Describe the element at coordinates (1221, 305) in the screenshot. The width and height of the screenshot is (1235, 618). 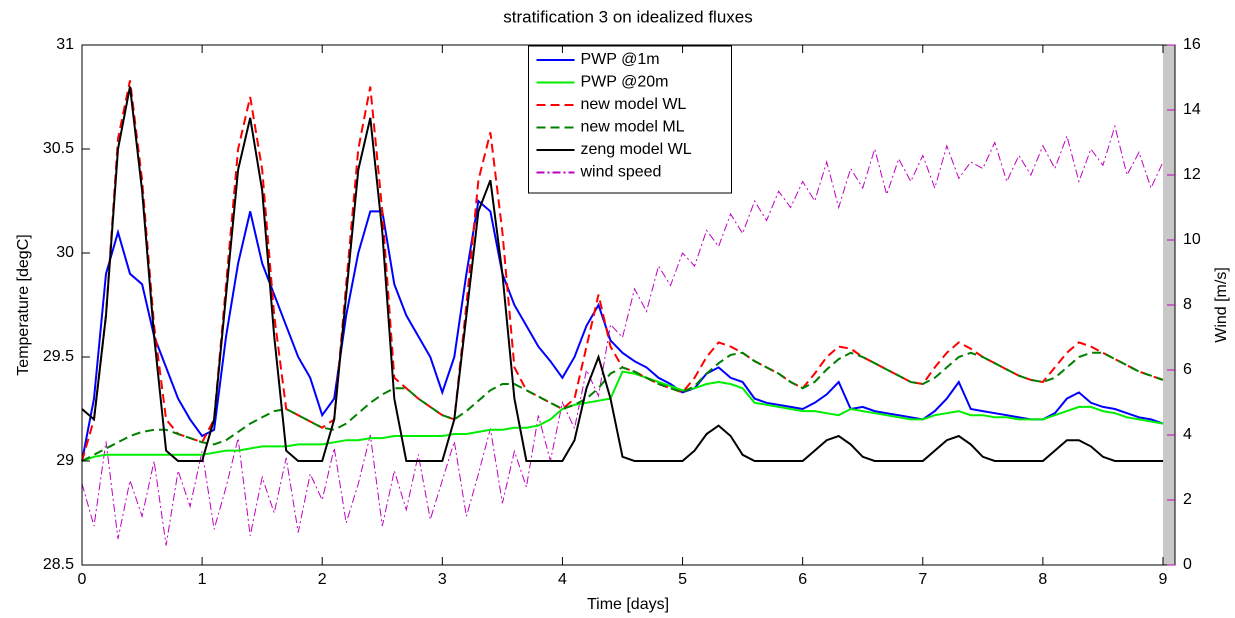
I see `y2-axis-label: Wind [m/s]` at that location.